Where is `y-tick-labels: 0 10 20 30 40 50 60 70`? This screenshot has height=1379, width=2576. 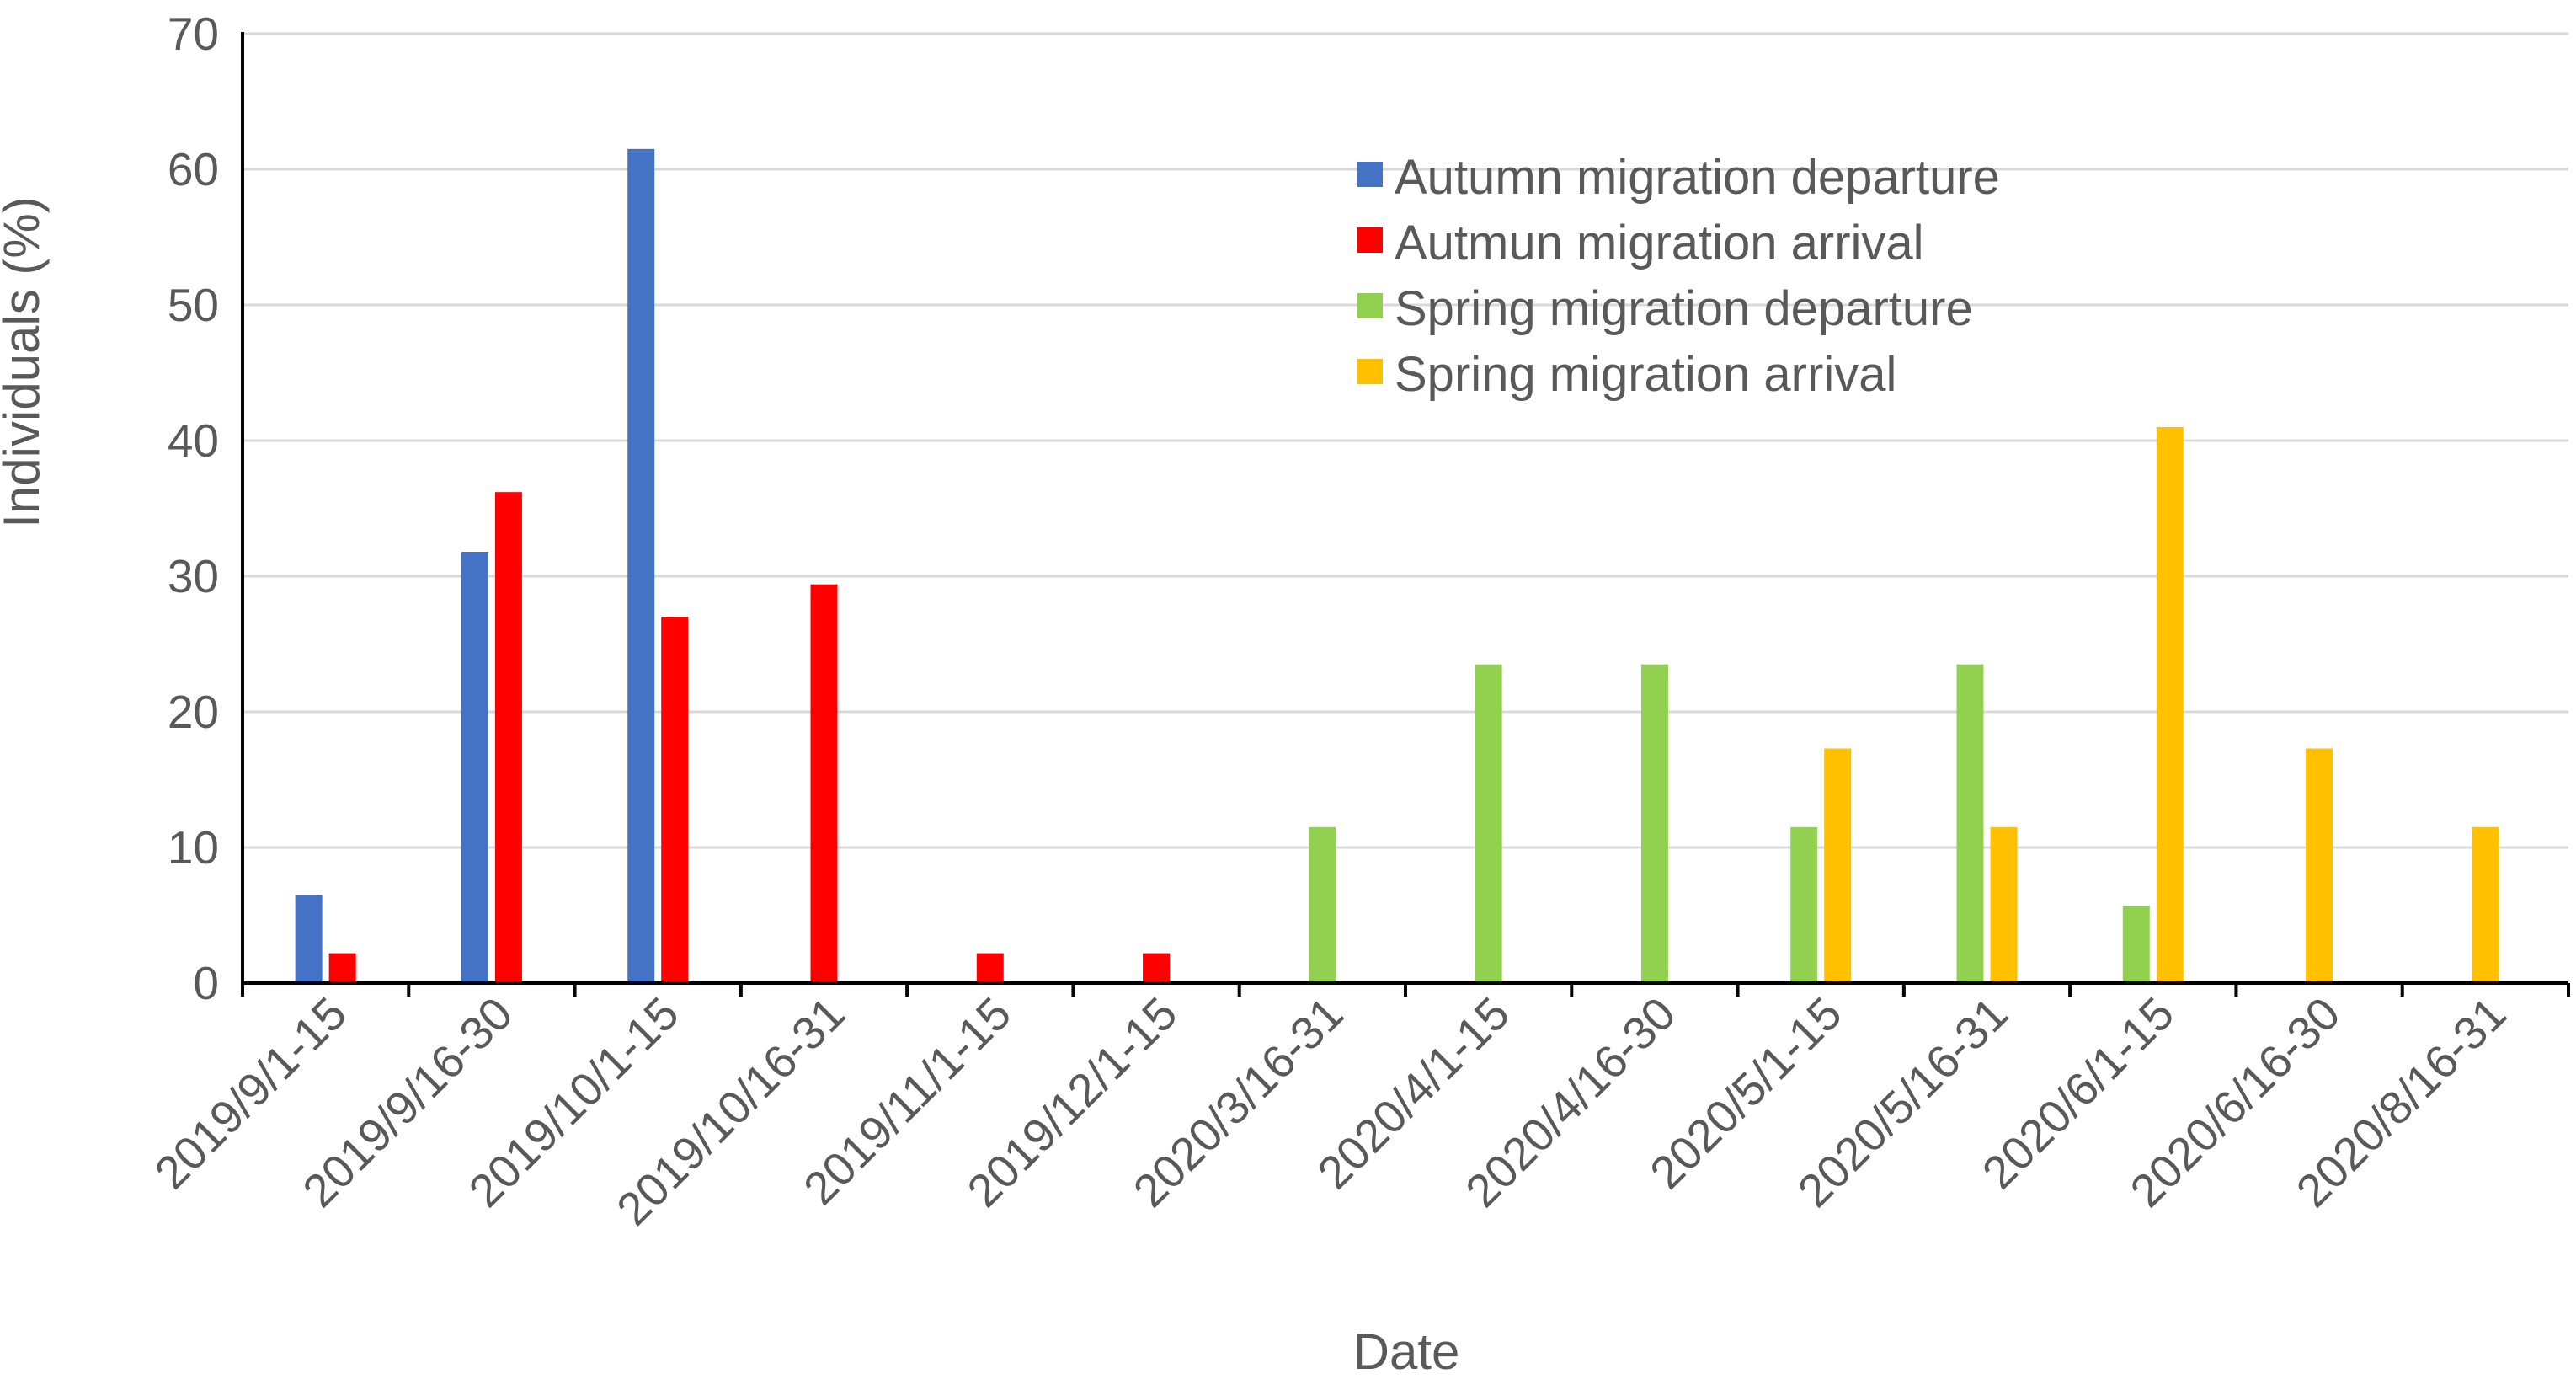
y-tick-labels: 0 10 20 30 40 50 60 70 is located at coordinates (193, 508).